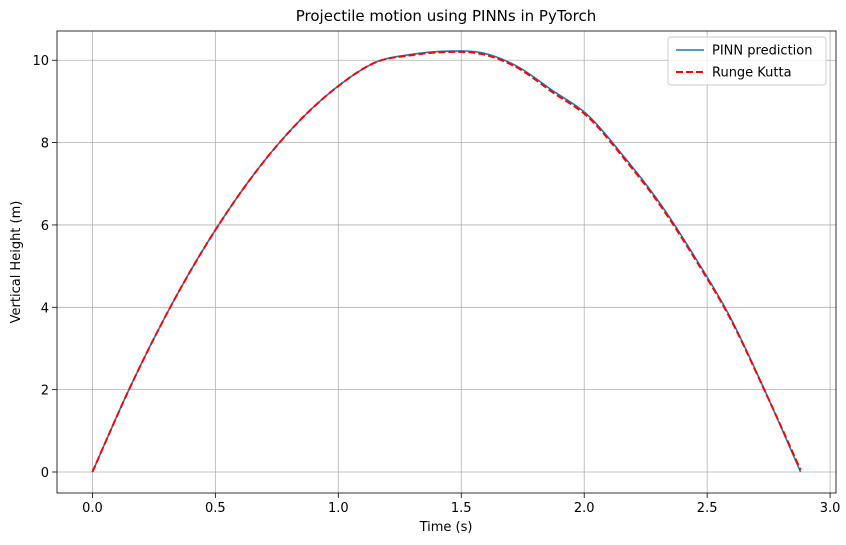 This screenshot has height=545, width=846. What do you see at coordinates (92, 508) in the screenshot?
I see `x-tick-label: 0.0` at bounding box center [92, 508].